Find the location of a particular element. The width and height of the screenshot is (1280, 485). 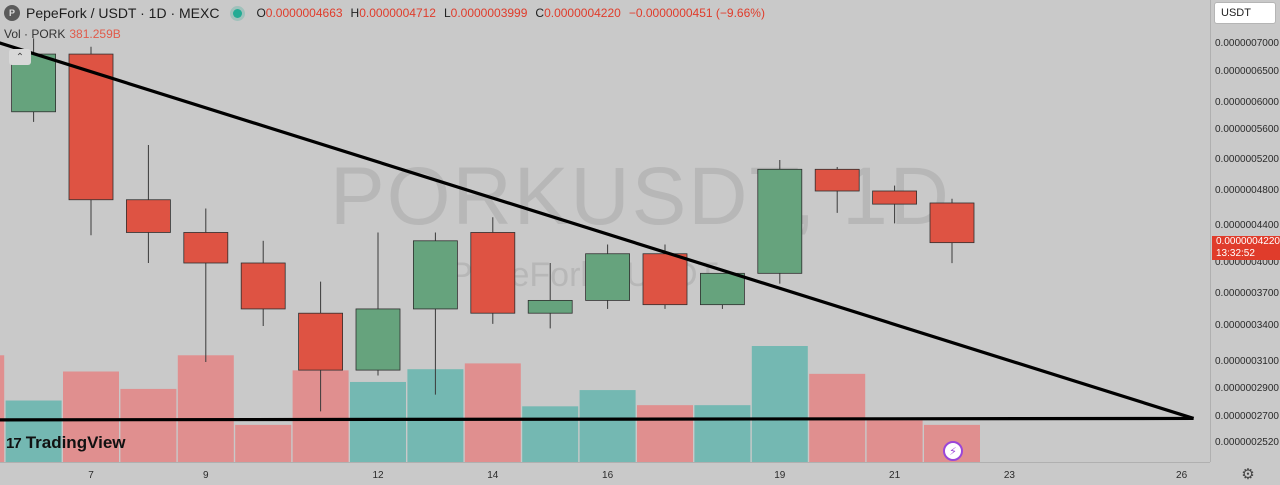

time-axis is located at coordinates (605, 473).